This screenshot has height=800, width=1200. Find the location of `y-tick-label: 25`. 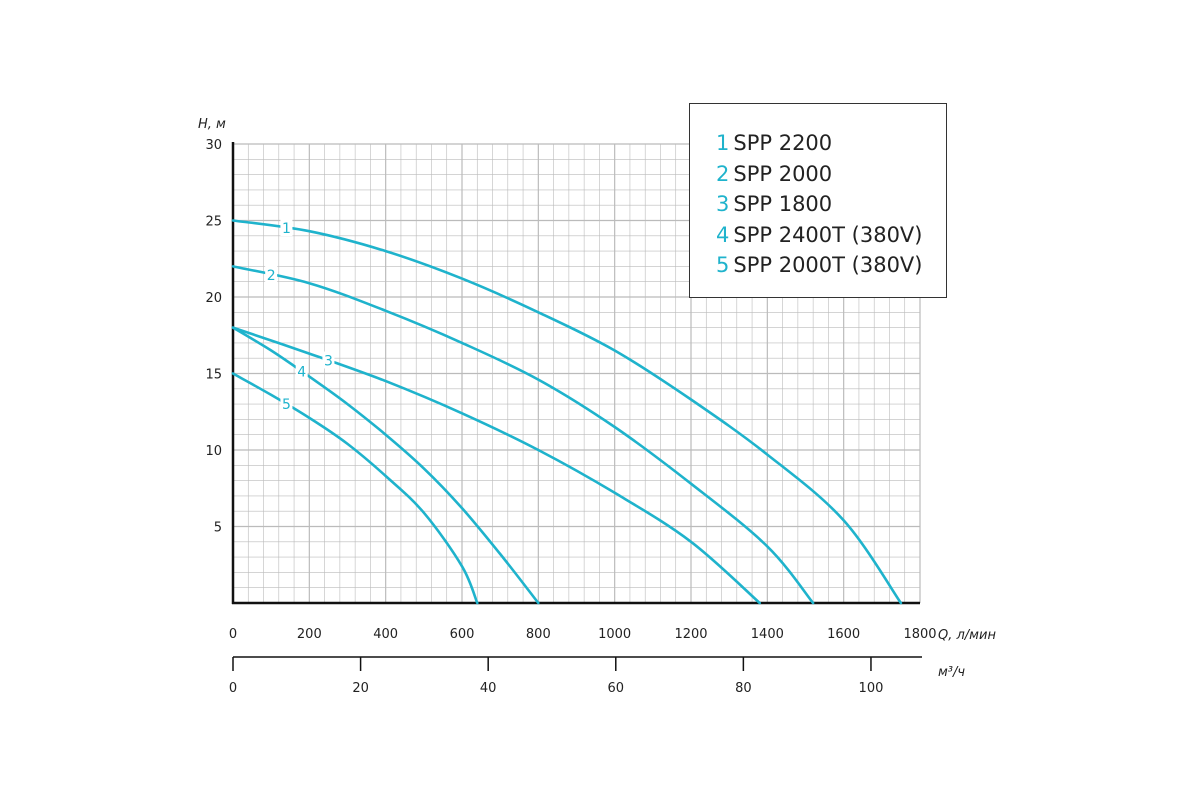

y-tick-label: 25 is located at coordinates (213, 222).